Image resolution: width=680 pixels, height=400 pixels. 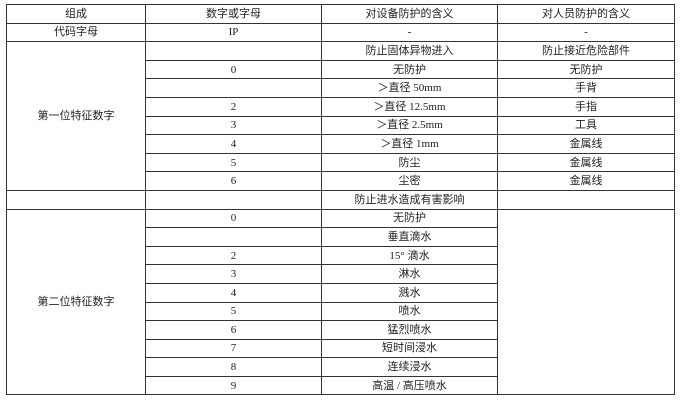 I want to click on header-cell: 数字或字母, so click(x=233, y=14).